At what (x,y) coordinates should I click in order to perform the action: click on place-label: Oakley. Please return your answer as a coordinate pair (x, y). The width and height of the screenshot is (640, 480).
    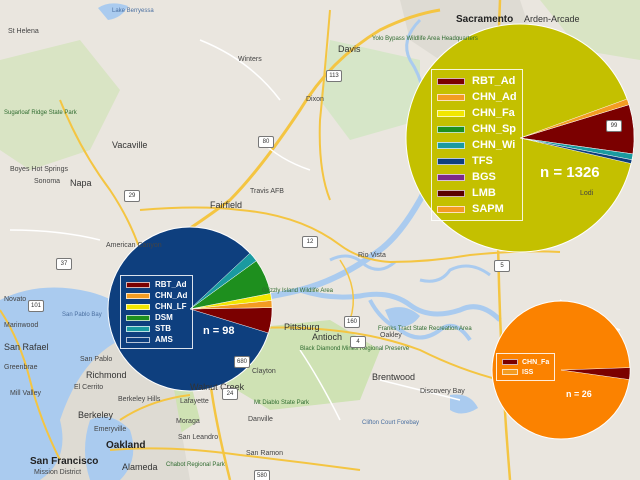
    Looking at the image, I should click on (391, 335).